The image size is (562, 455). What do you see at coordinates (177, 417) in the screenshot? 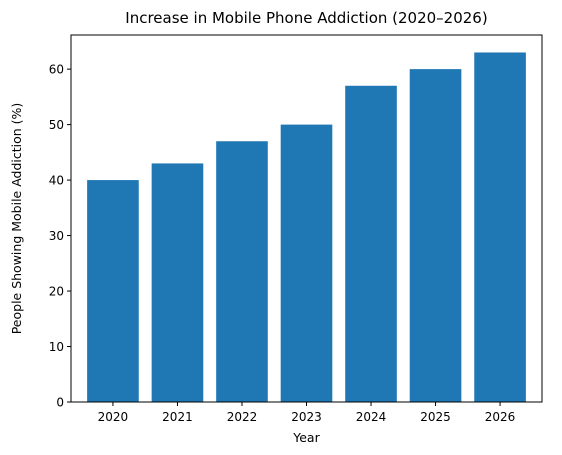
I see `x-tick-label: 2021` at bounding box center [177, 417].